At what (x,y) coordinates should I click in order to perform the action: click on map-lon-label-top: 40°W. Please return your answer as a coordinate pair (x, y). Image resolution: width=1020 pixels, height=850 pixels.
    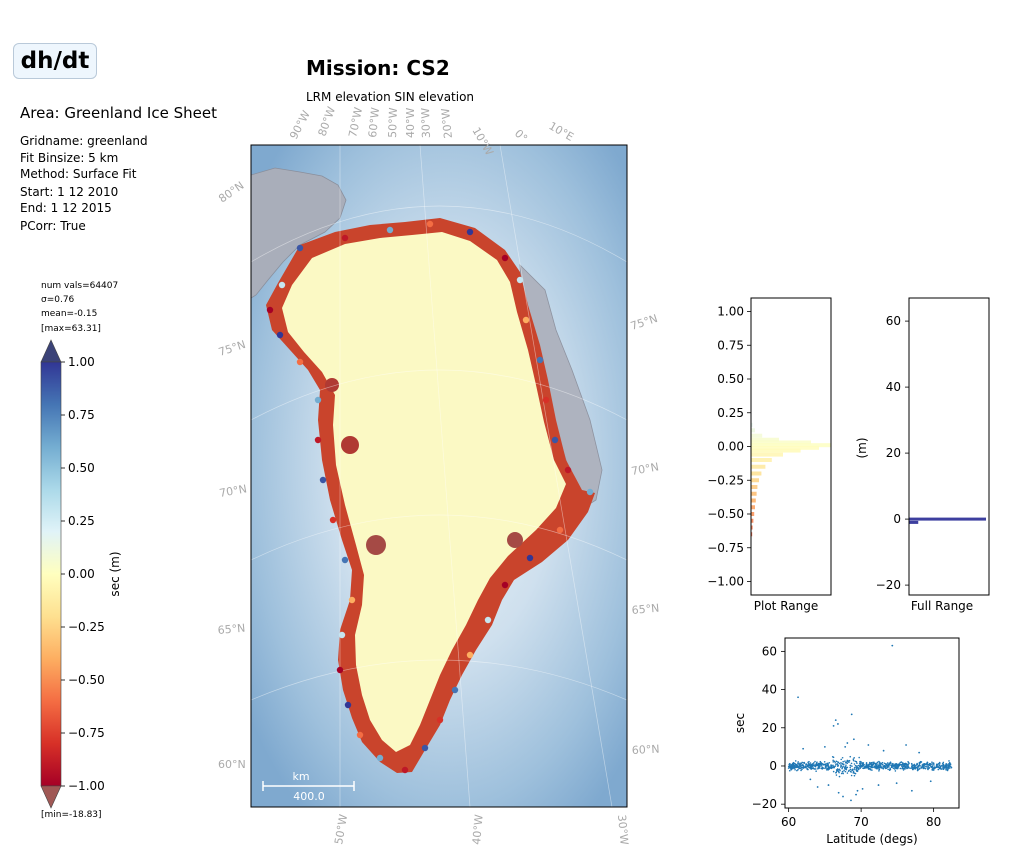
    Looking at the image, I should click on (410, 123).